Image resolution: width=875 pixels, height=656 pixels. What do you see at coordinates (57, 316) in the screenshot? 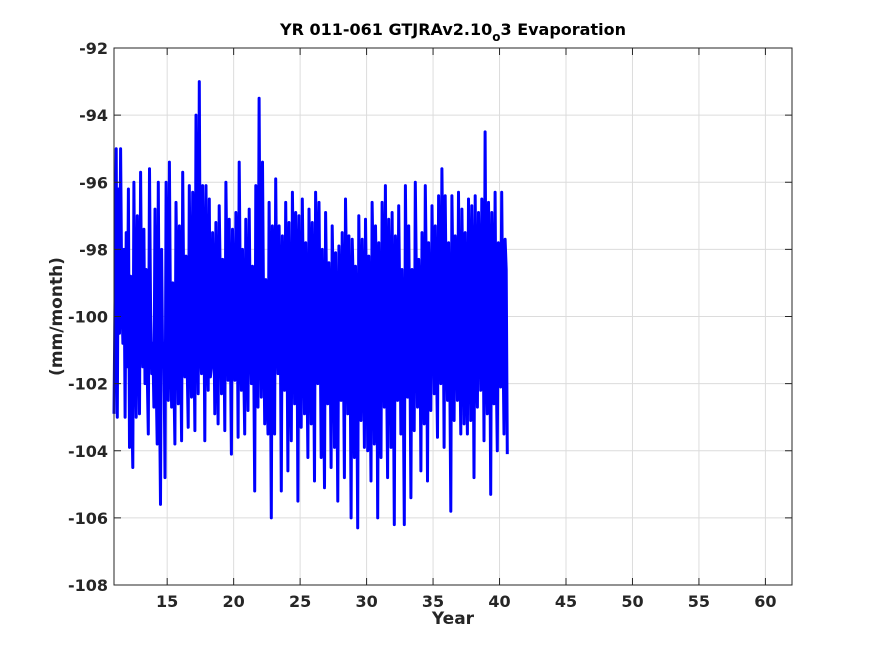
I see `y-axis-label: (mm/month)` at bounding box center [57, 316].